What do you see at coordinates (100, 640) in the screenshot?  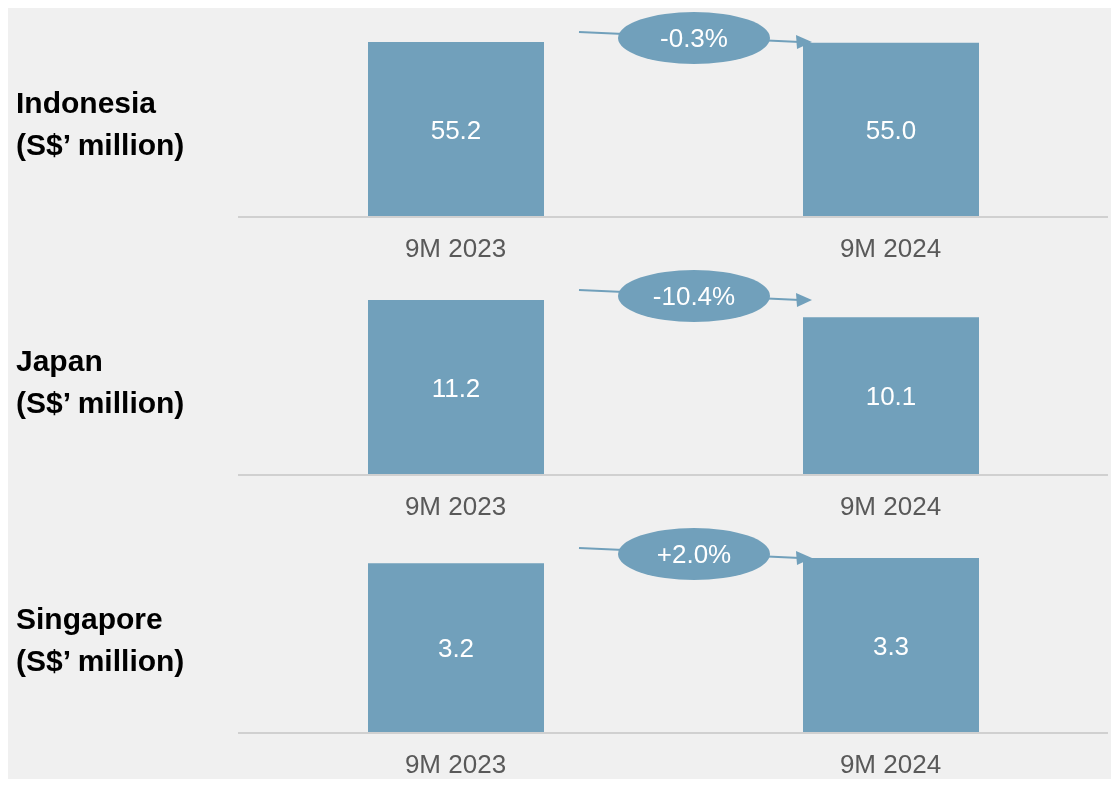 I see `y-axis-title: Singapore (S$’ million)` at bounding box center [100, 640].